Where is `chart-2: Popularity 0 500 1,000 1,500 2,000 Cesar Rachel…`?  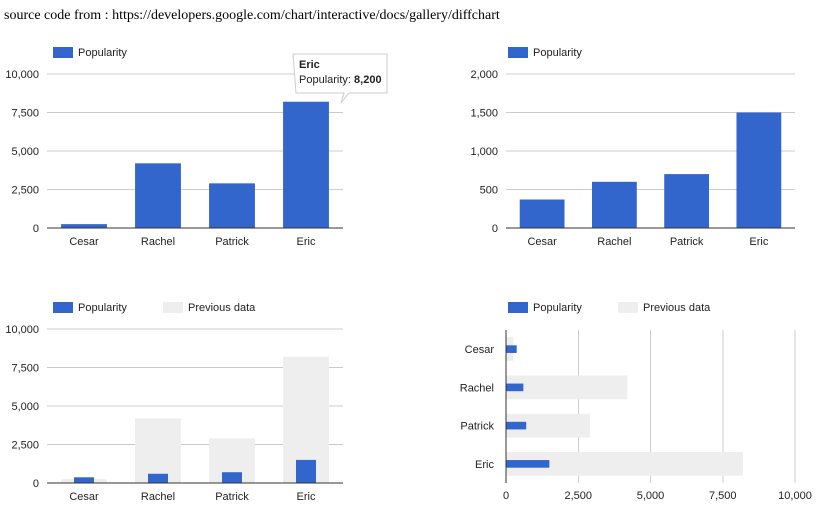 chart-2: Popularity 0 500 1,000 1,500 2,000 Cesar Rachel… is located at coordinates (632, 147).